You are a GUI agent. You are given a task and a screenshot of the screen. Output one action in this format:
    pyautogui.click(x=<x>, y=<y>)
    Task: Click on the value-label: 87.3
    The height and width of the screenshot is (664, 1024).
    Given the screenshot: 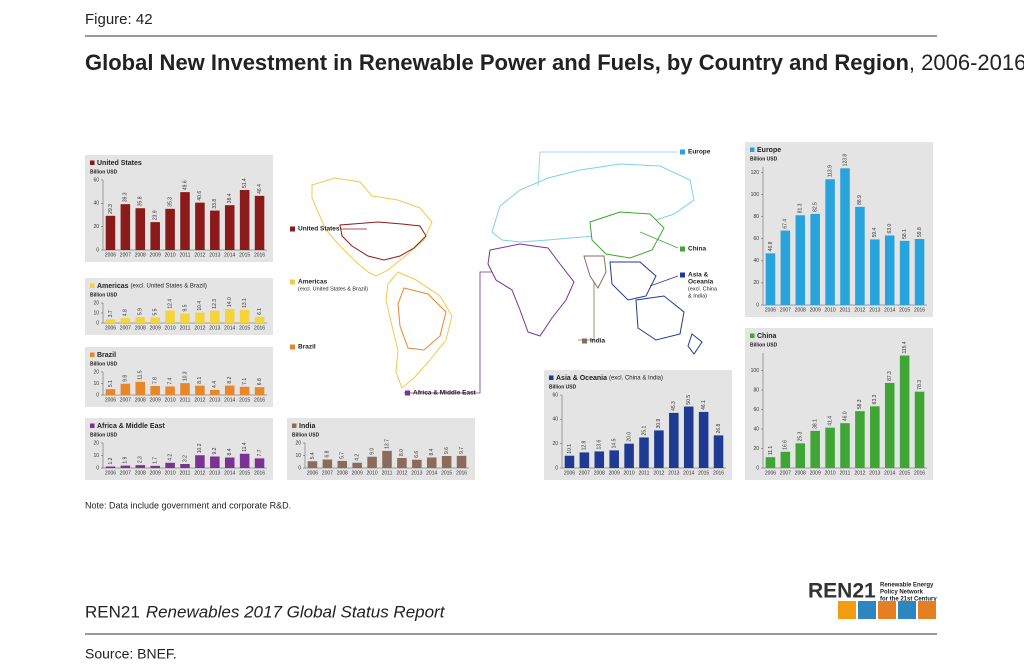 What is the action you would take?
    pyautogui.click(x=890, y=376)
    